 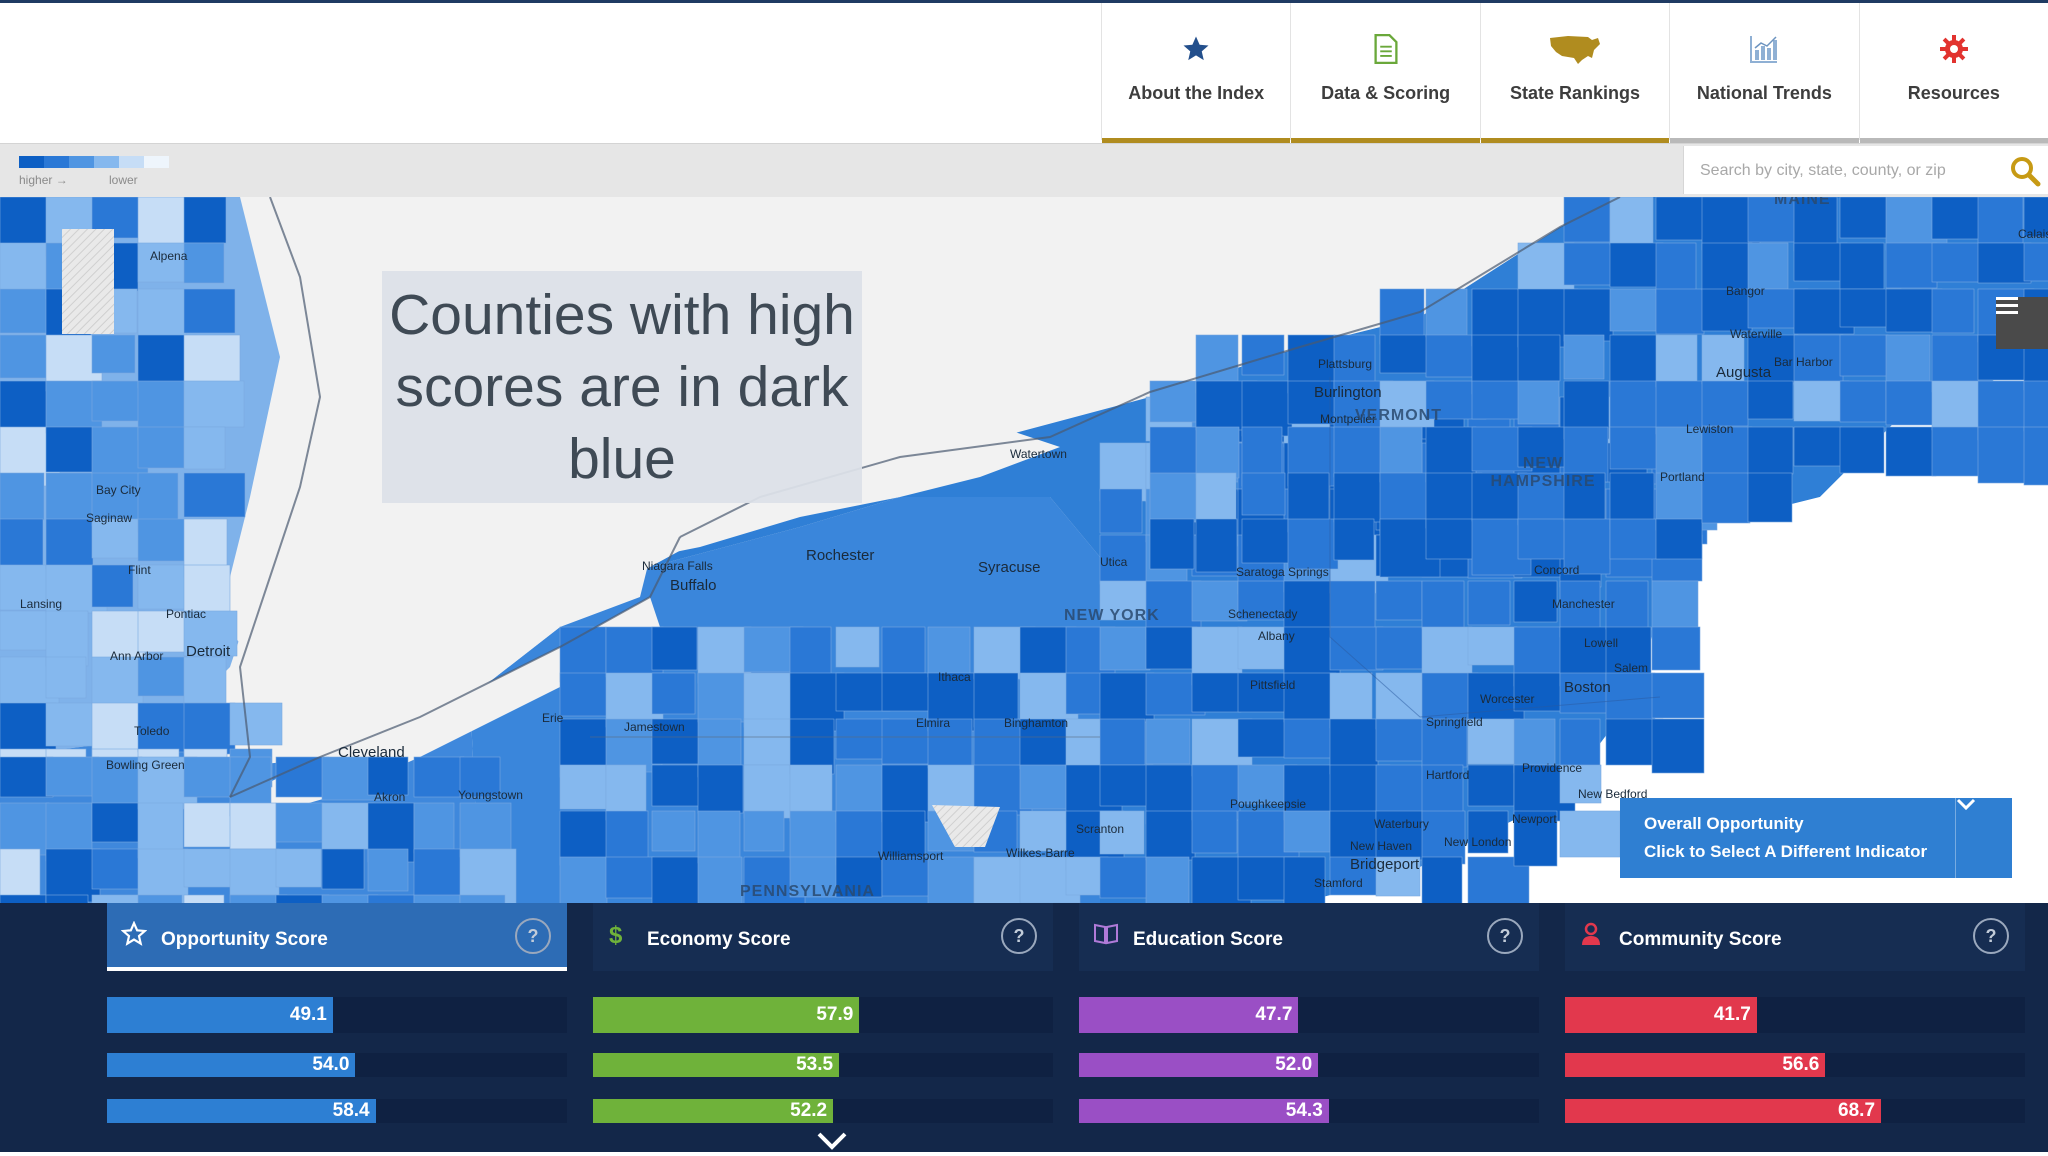 I want to click on score-bar: 57.9, so click(x=726, y=1015).